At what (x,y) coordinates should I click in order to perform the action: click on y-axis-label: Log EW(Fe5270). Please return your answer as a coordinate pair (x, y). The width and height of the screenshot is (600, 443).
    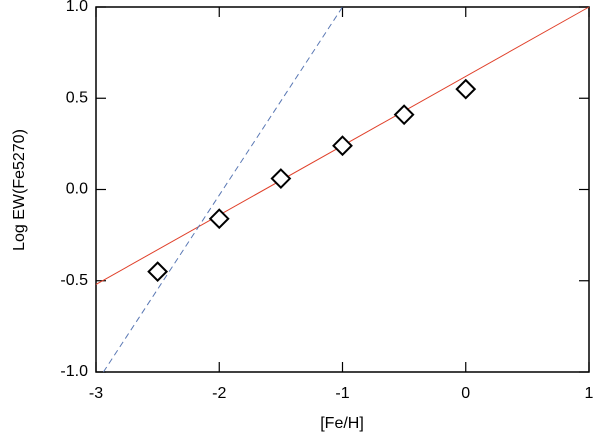
    Looking at the image, I should click on (19, 190).